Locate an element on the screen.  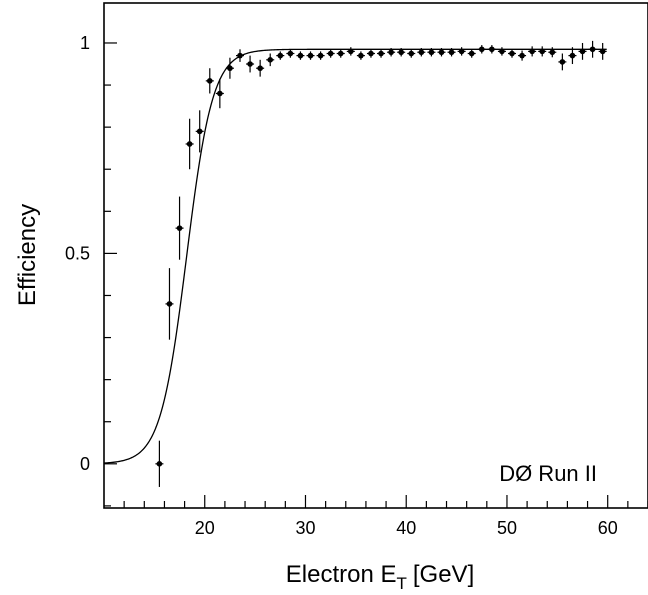
y-tick-label: 0.5 is located at coordinates (77, 253).